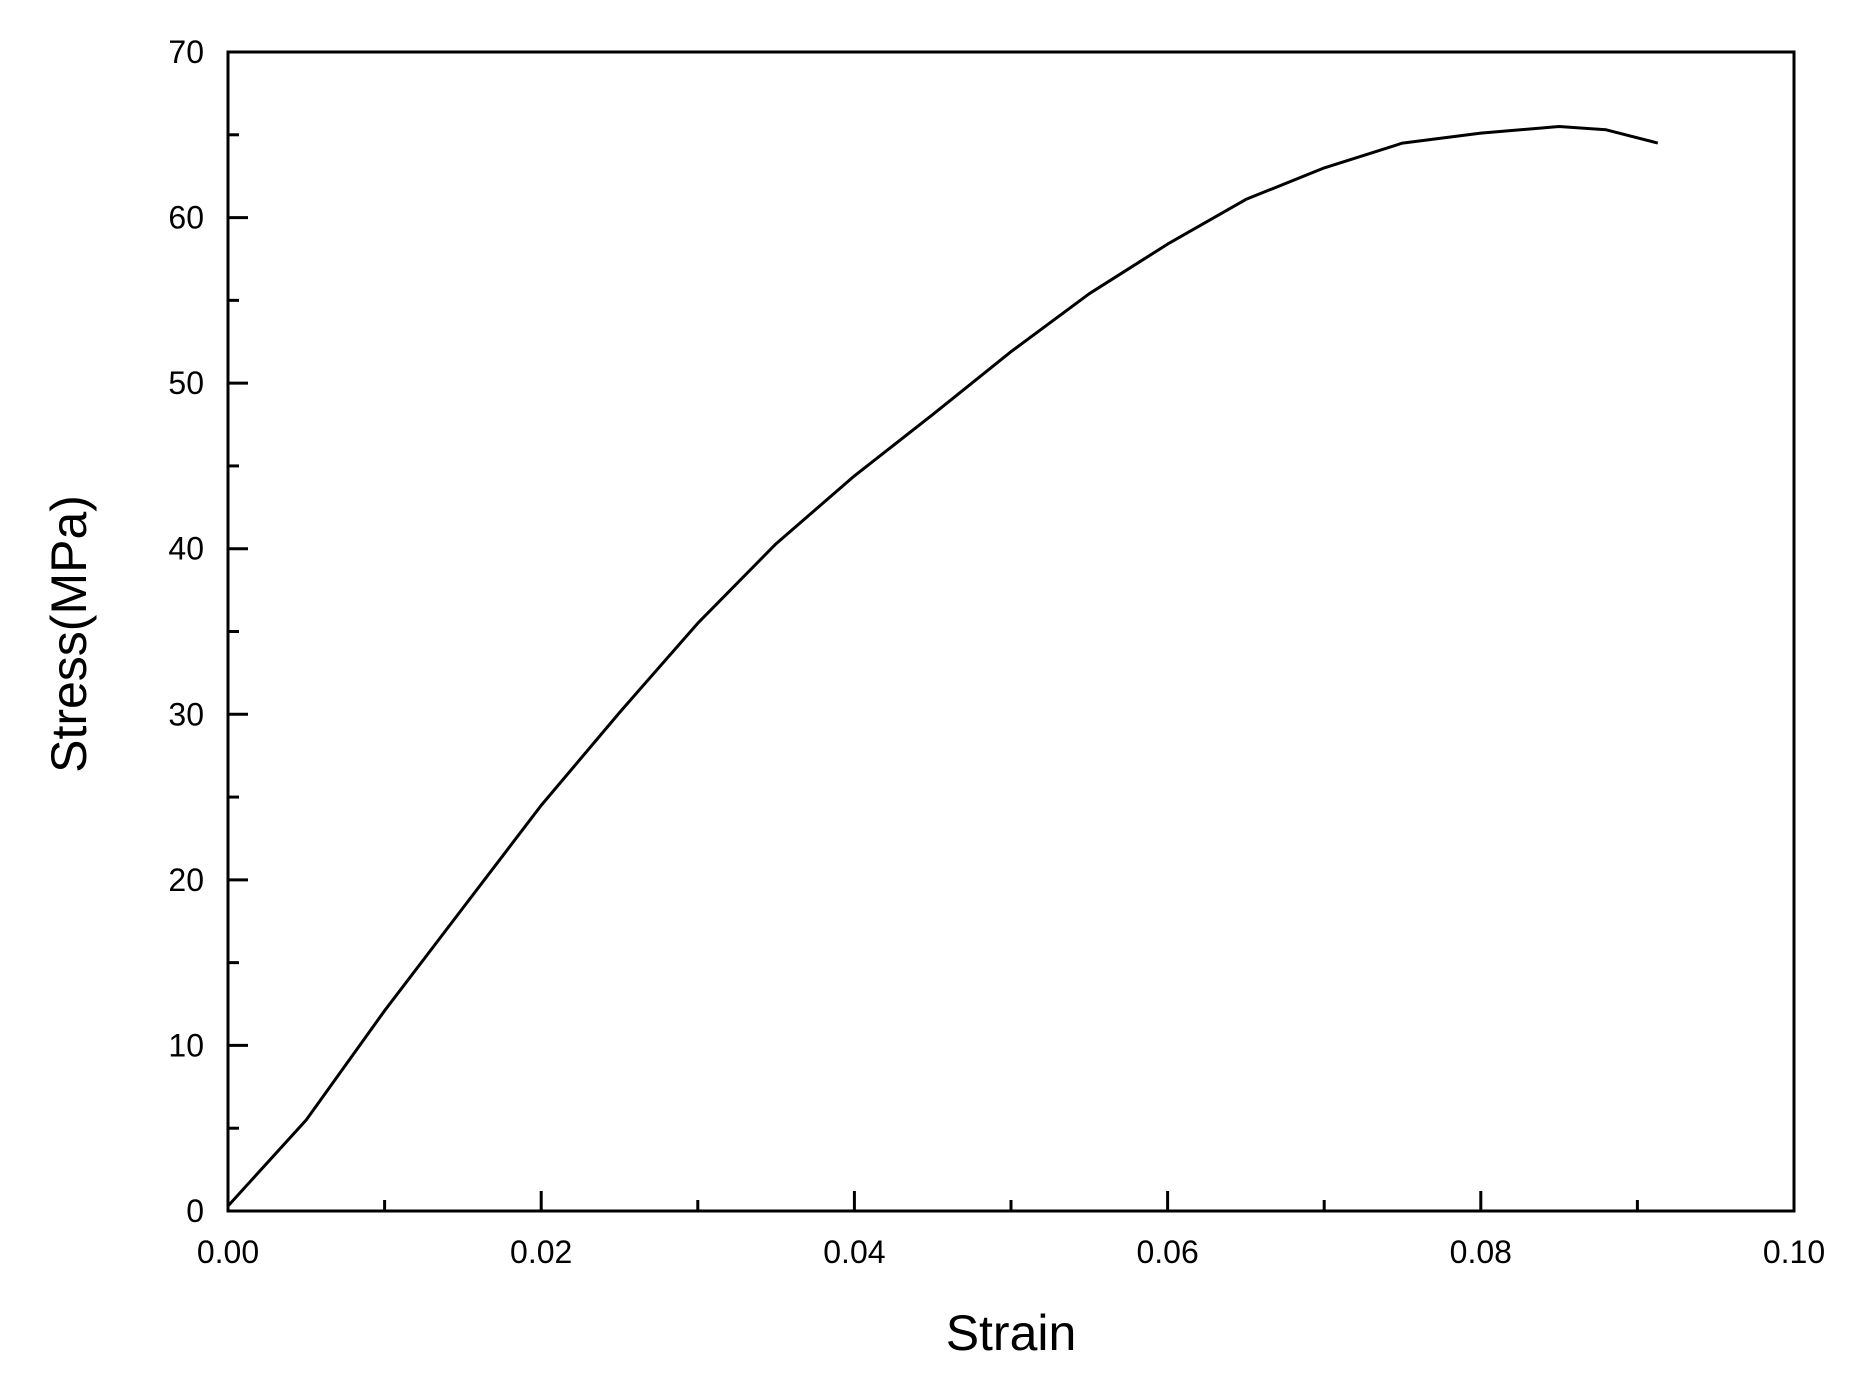 This screenshot has height=1384, width=1853. I want to click on x-tick-label: 0.08, so click(1481, 1252).